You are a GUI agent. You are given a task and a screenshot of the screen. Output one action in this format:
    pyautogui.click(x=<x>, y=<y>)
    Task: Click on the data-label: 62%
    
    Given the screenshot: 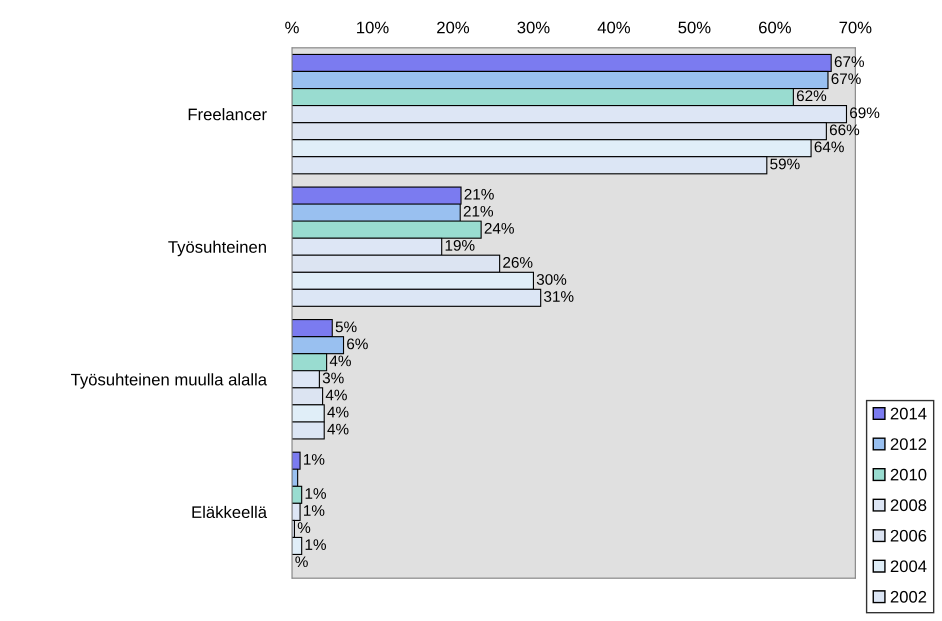 What is the action you would take?
    pyautogui.click(x=811, y=96)
    